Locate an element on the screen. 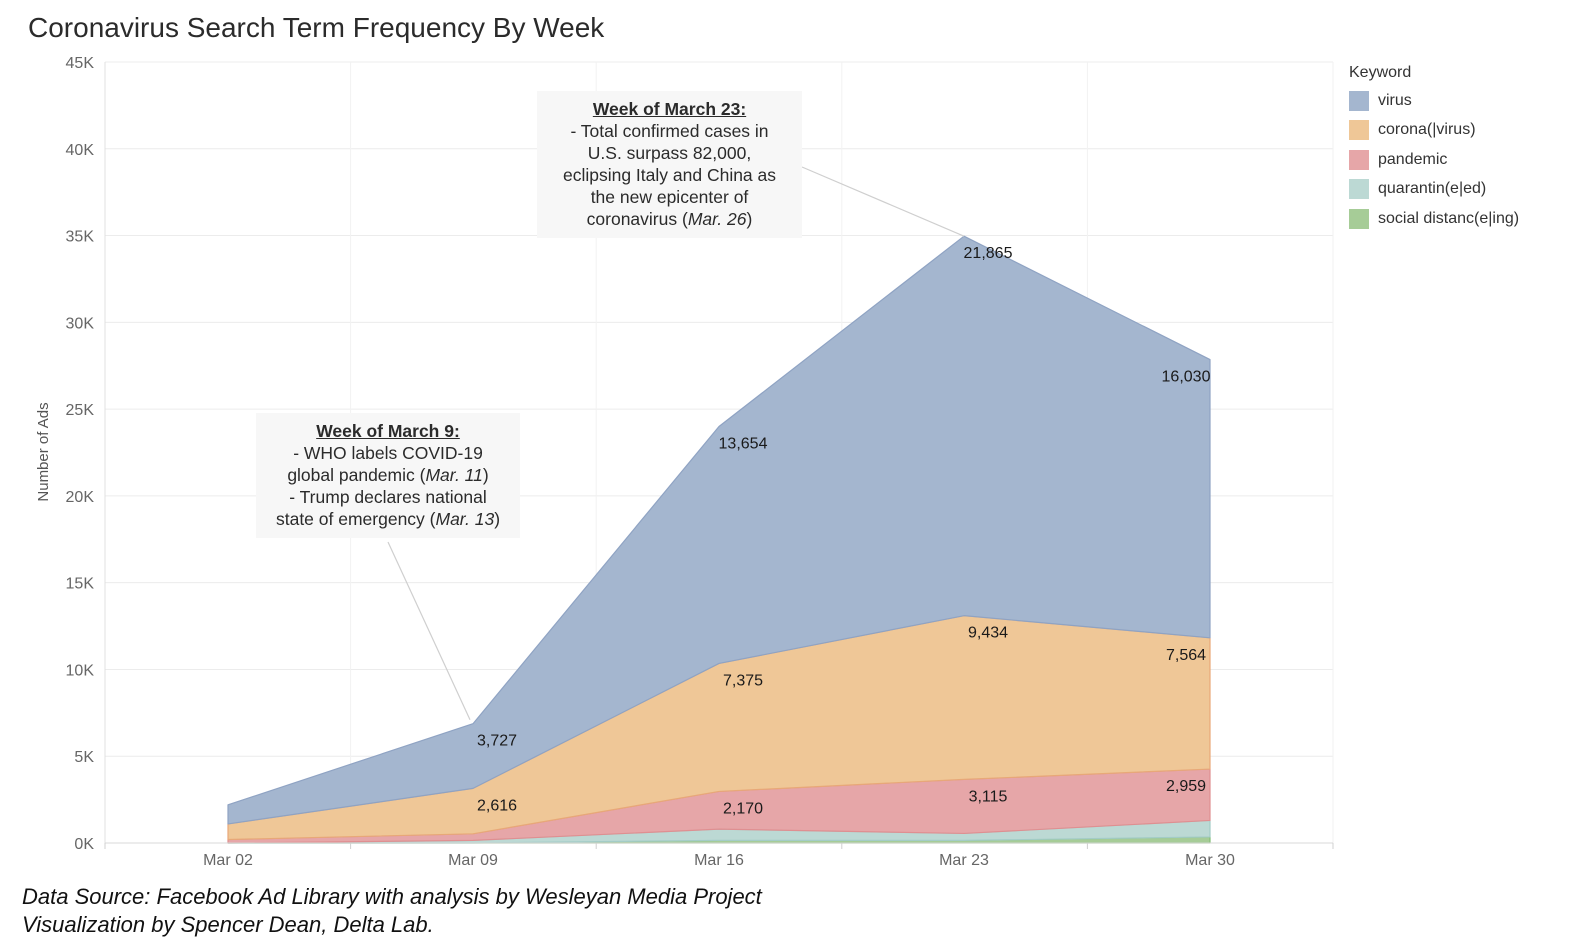 Image resolution: width=1572 pixels, height=944 pixels. x-tick-label: Mar 30 is located at coordinates (1210, 860).